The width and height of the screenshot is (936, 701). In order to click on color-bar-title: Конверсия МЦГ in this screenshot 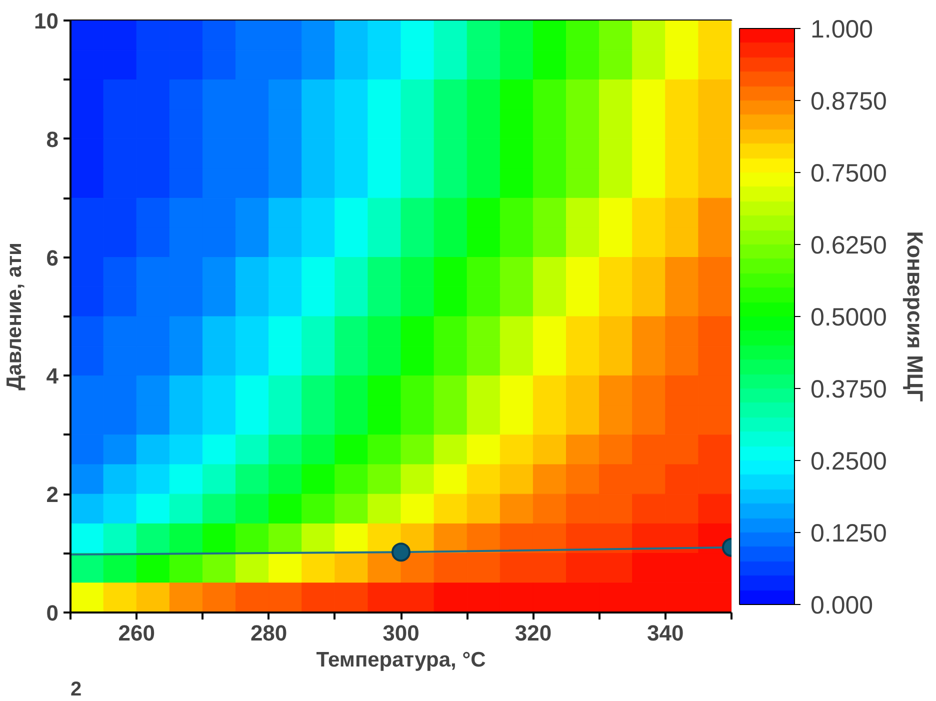, I will do `click(915, 316)`.